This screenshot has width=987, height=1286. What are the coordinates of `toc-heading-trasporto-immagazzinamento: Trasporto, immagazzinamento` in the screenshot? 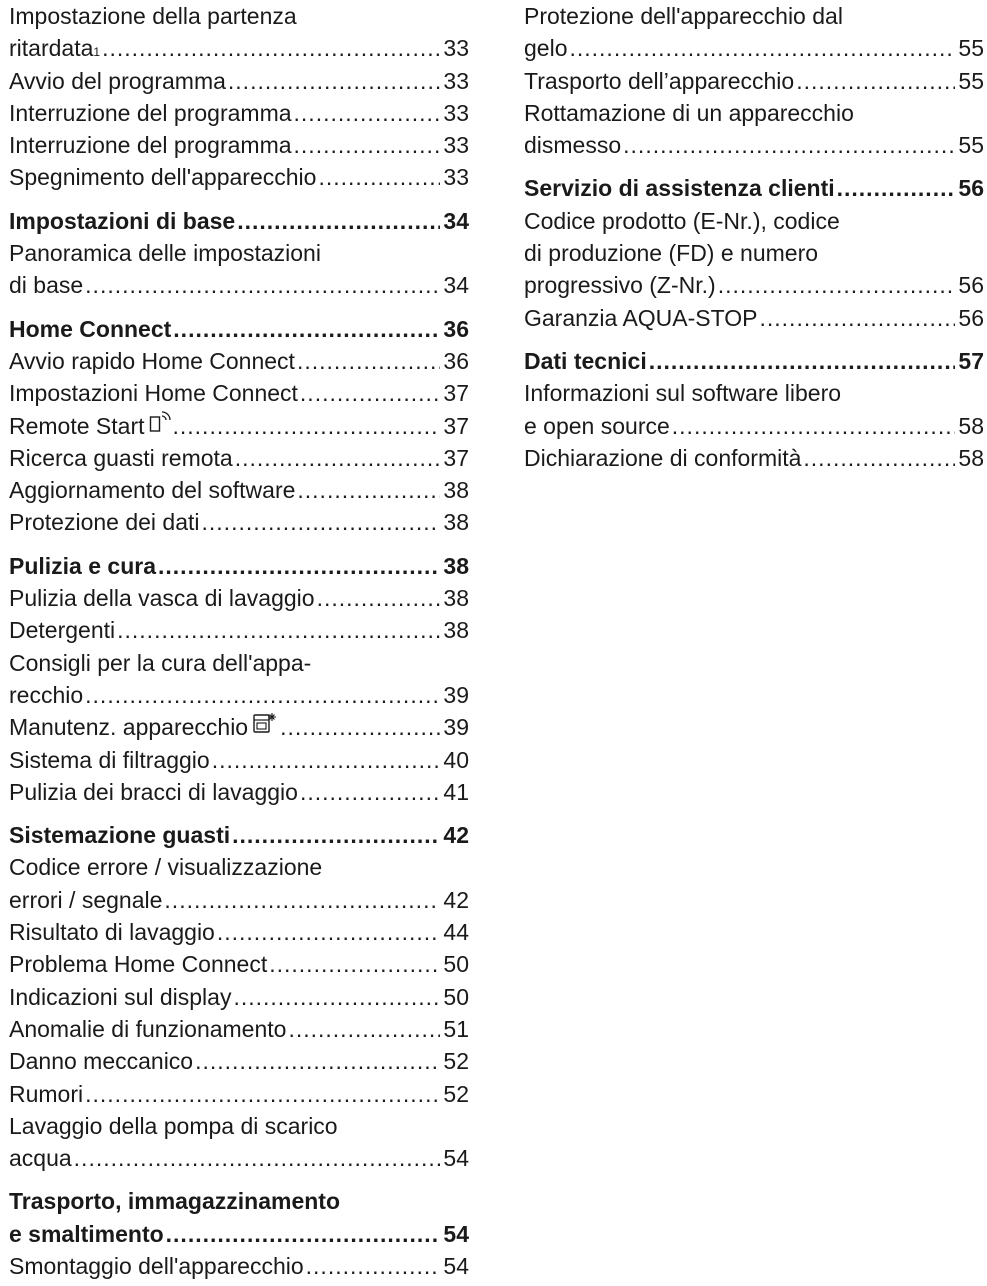 It's located at (239, 1201).